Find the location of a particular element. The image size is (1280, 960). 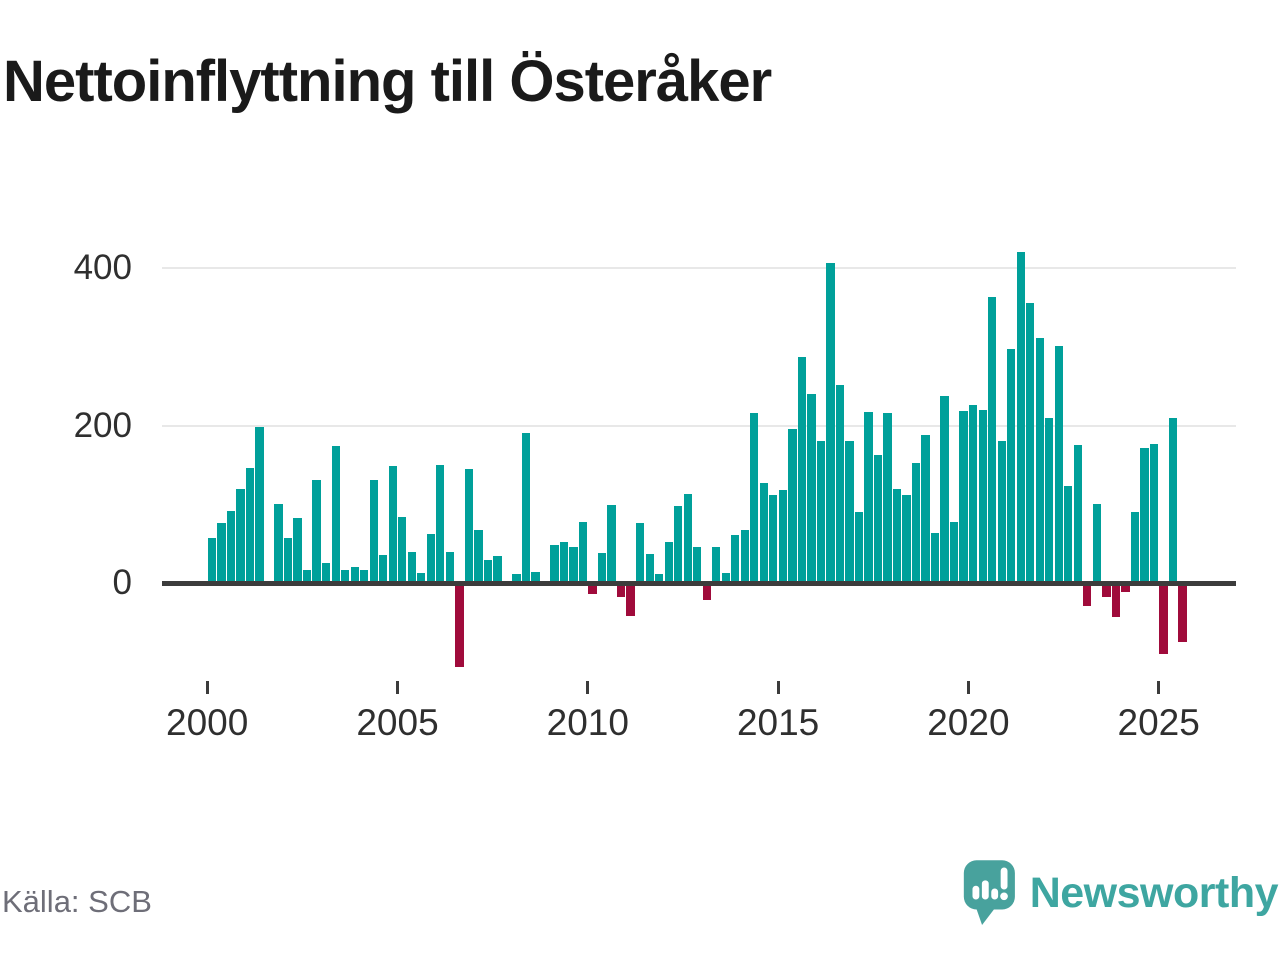

bar-2017Q4 is located at coordinates (887, 497).